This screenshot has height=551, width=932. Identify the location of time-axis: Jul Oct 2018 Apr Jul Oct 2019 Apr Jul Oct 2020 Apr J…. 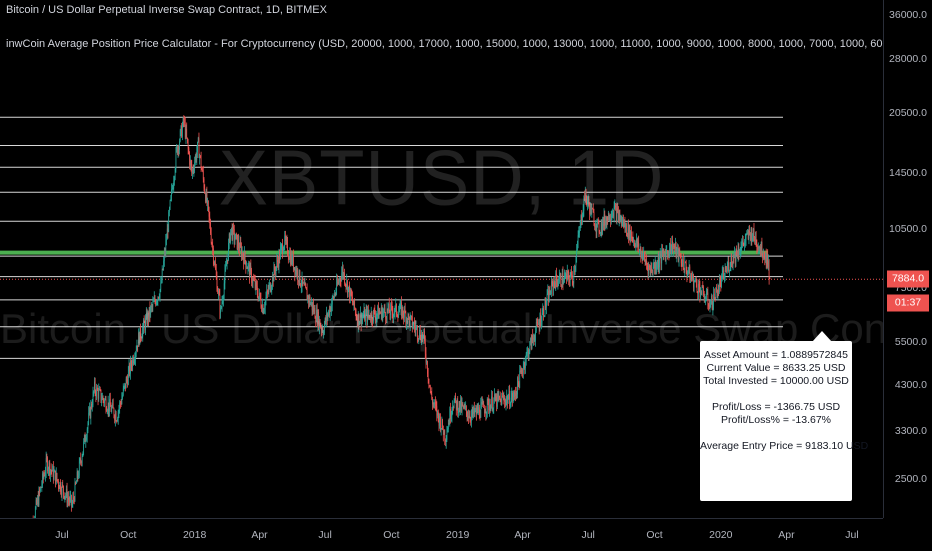
(441, 534).